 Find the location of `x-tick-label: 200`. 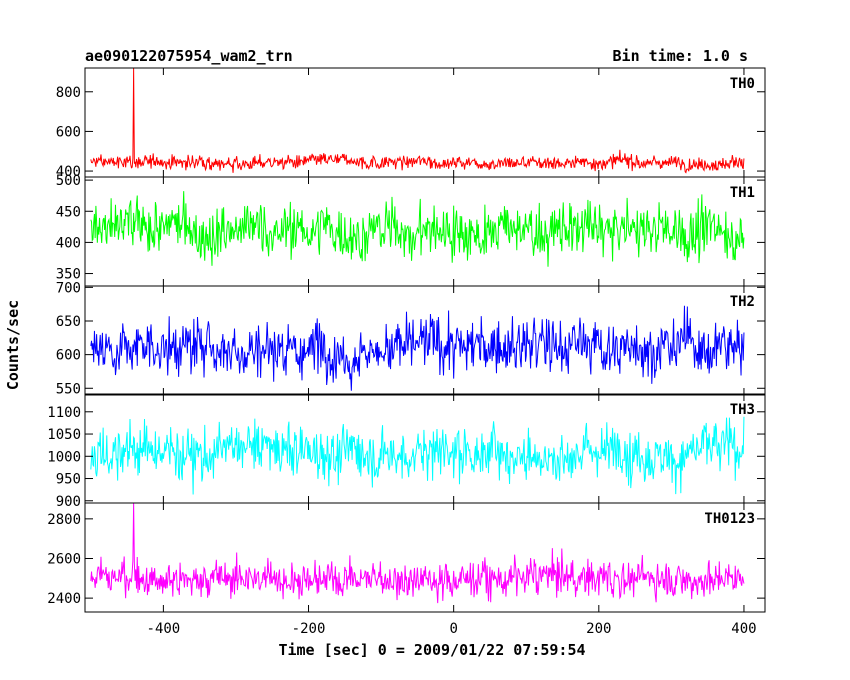

x-tick-label: 200 is located at coordinates (598, 629).